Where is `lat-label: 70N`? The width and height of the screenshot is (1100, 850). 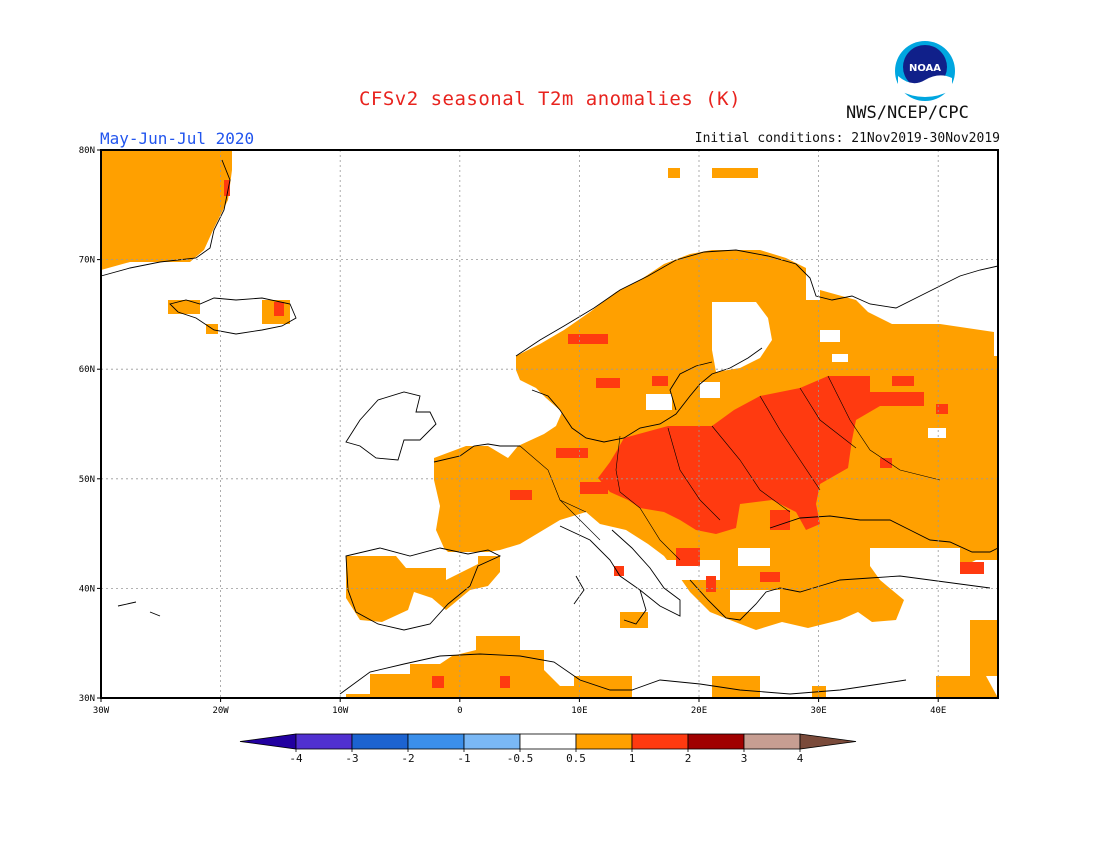 lat-label: 70N is located at coordinates (87, 261).